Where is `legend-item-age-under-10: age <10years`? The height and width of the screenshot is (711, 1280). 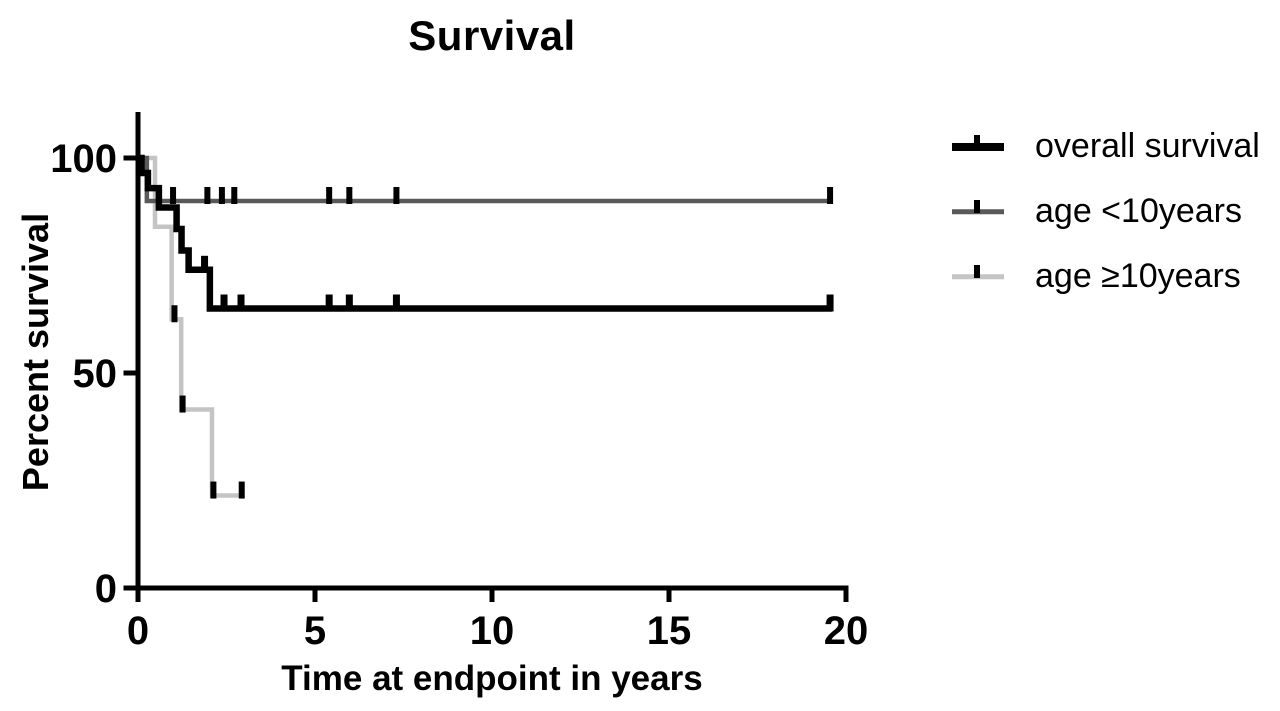 legend-item-age-under-10: age <10years is located at coordinates (1106, 211).